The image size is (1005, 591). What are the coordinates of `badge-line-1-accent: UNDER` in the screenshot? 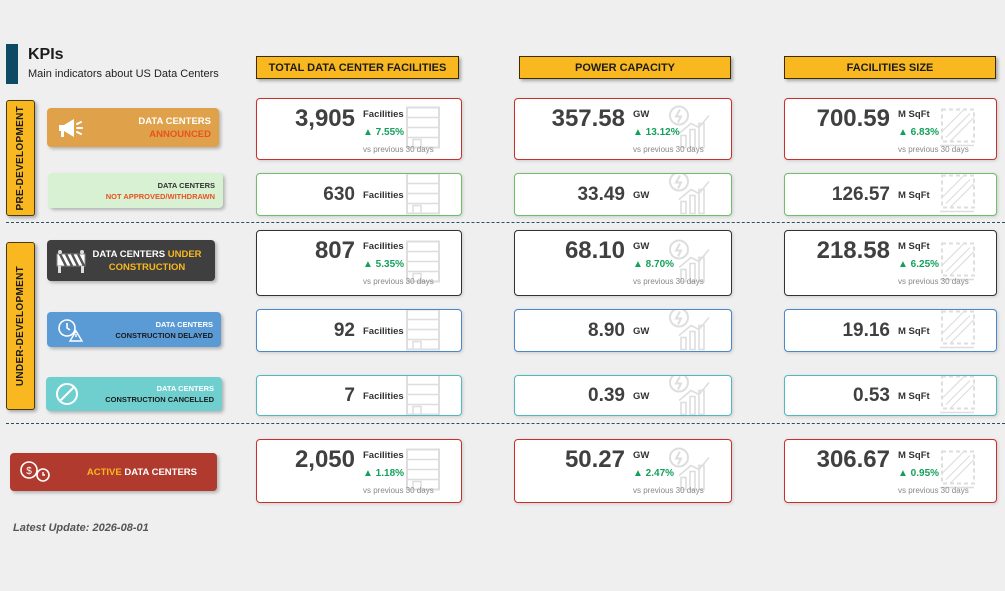 It's located at (184, 254).